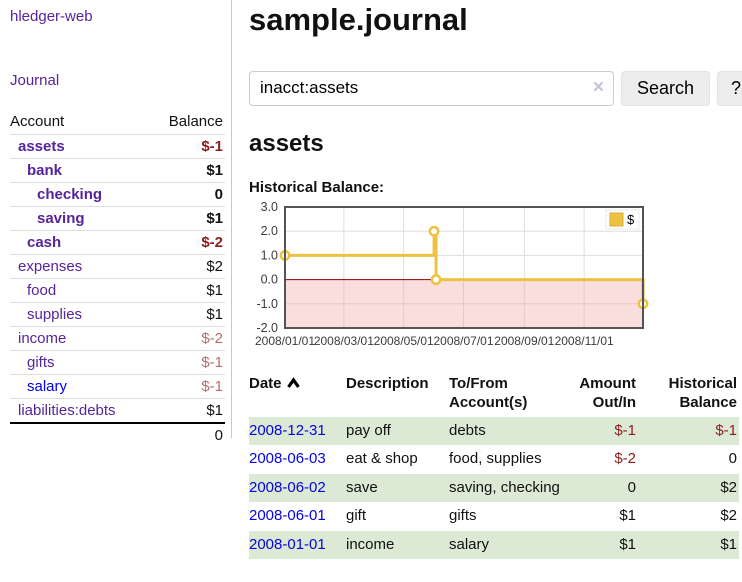  Describe the element at coordinates (287, 487) in the screenshot. I see `transaction-date-link: 2008-06-02` at that location.